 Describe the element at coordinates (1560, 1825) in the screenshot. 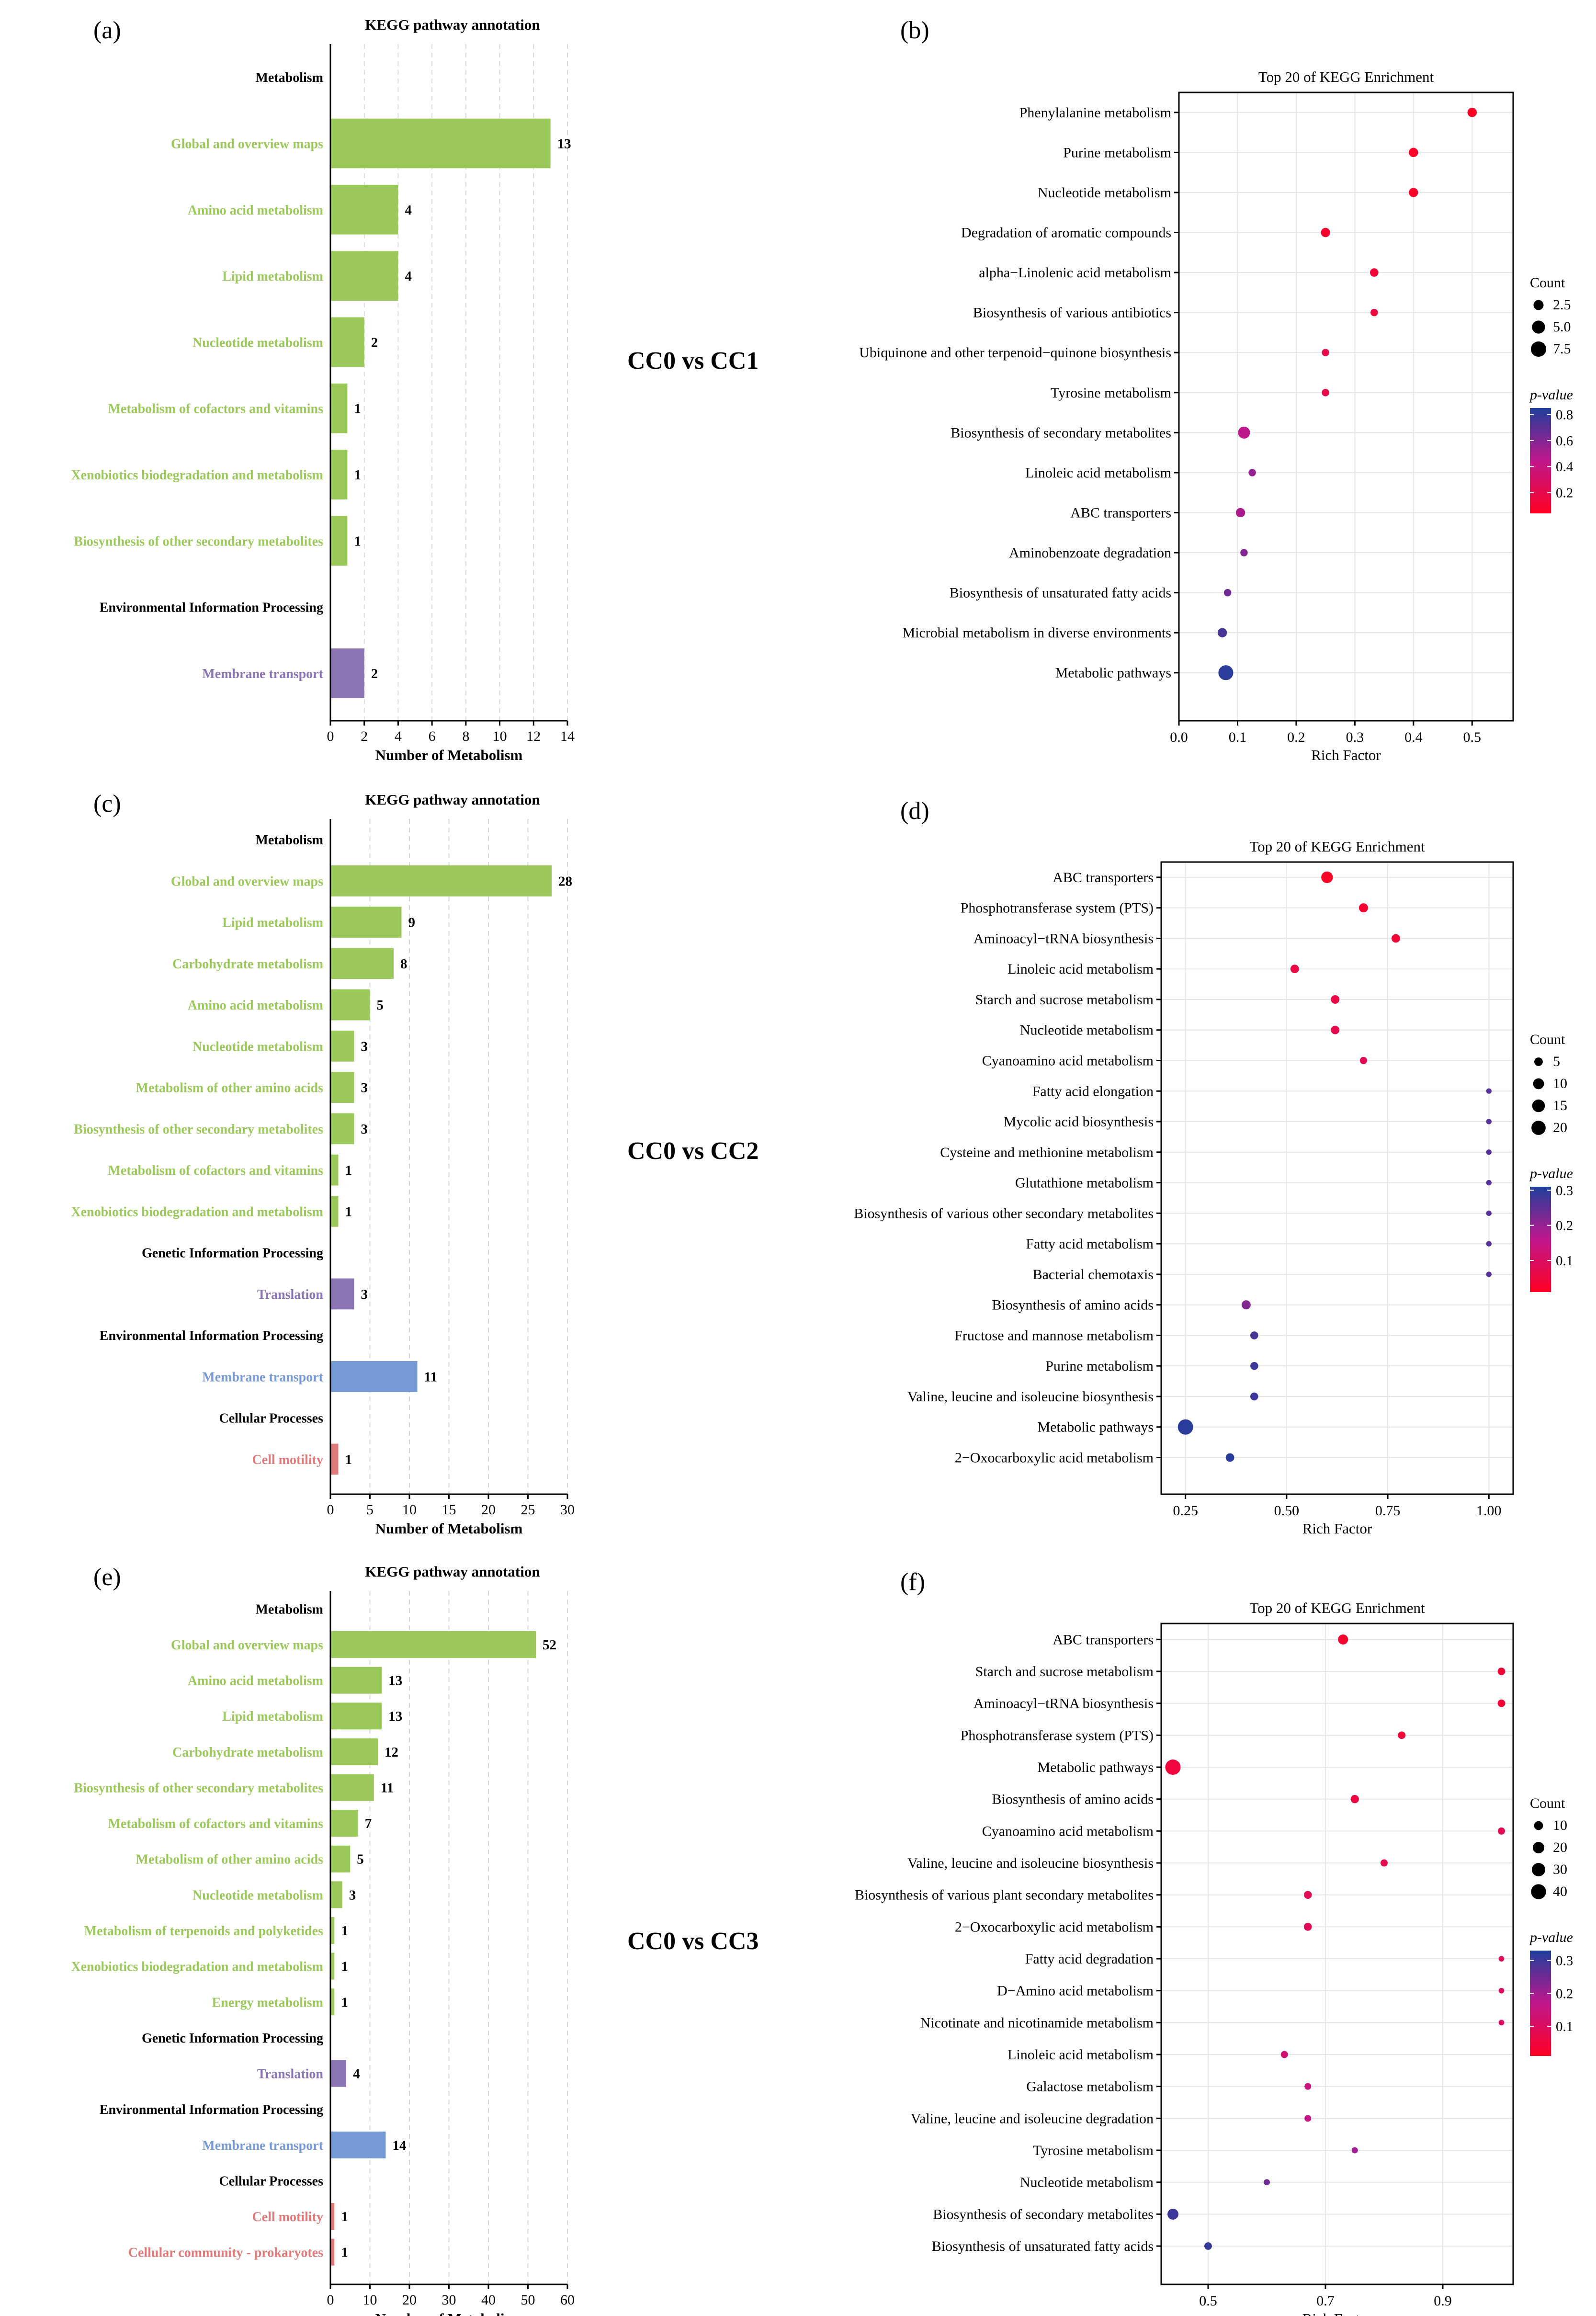

I see `count-legend-label: 10` at that location.